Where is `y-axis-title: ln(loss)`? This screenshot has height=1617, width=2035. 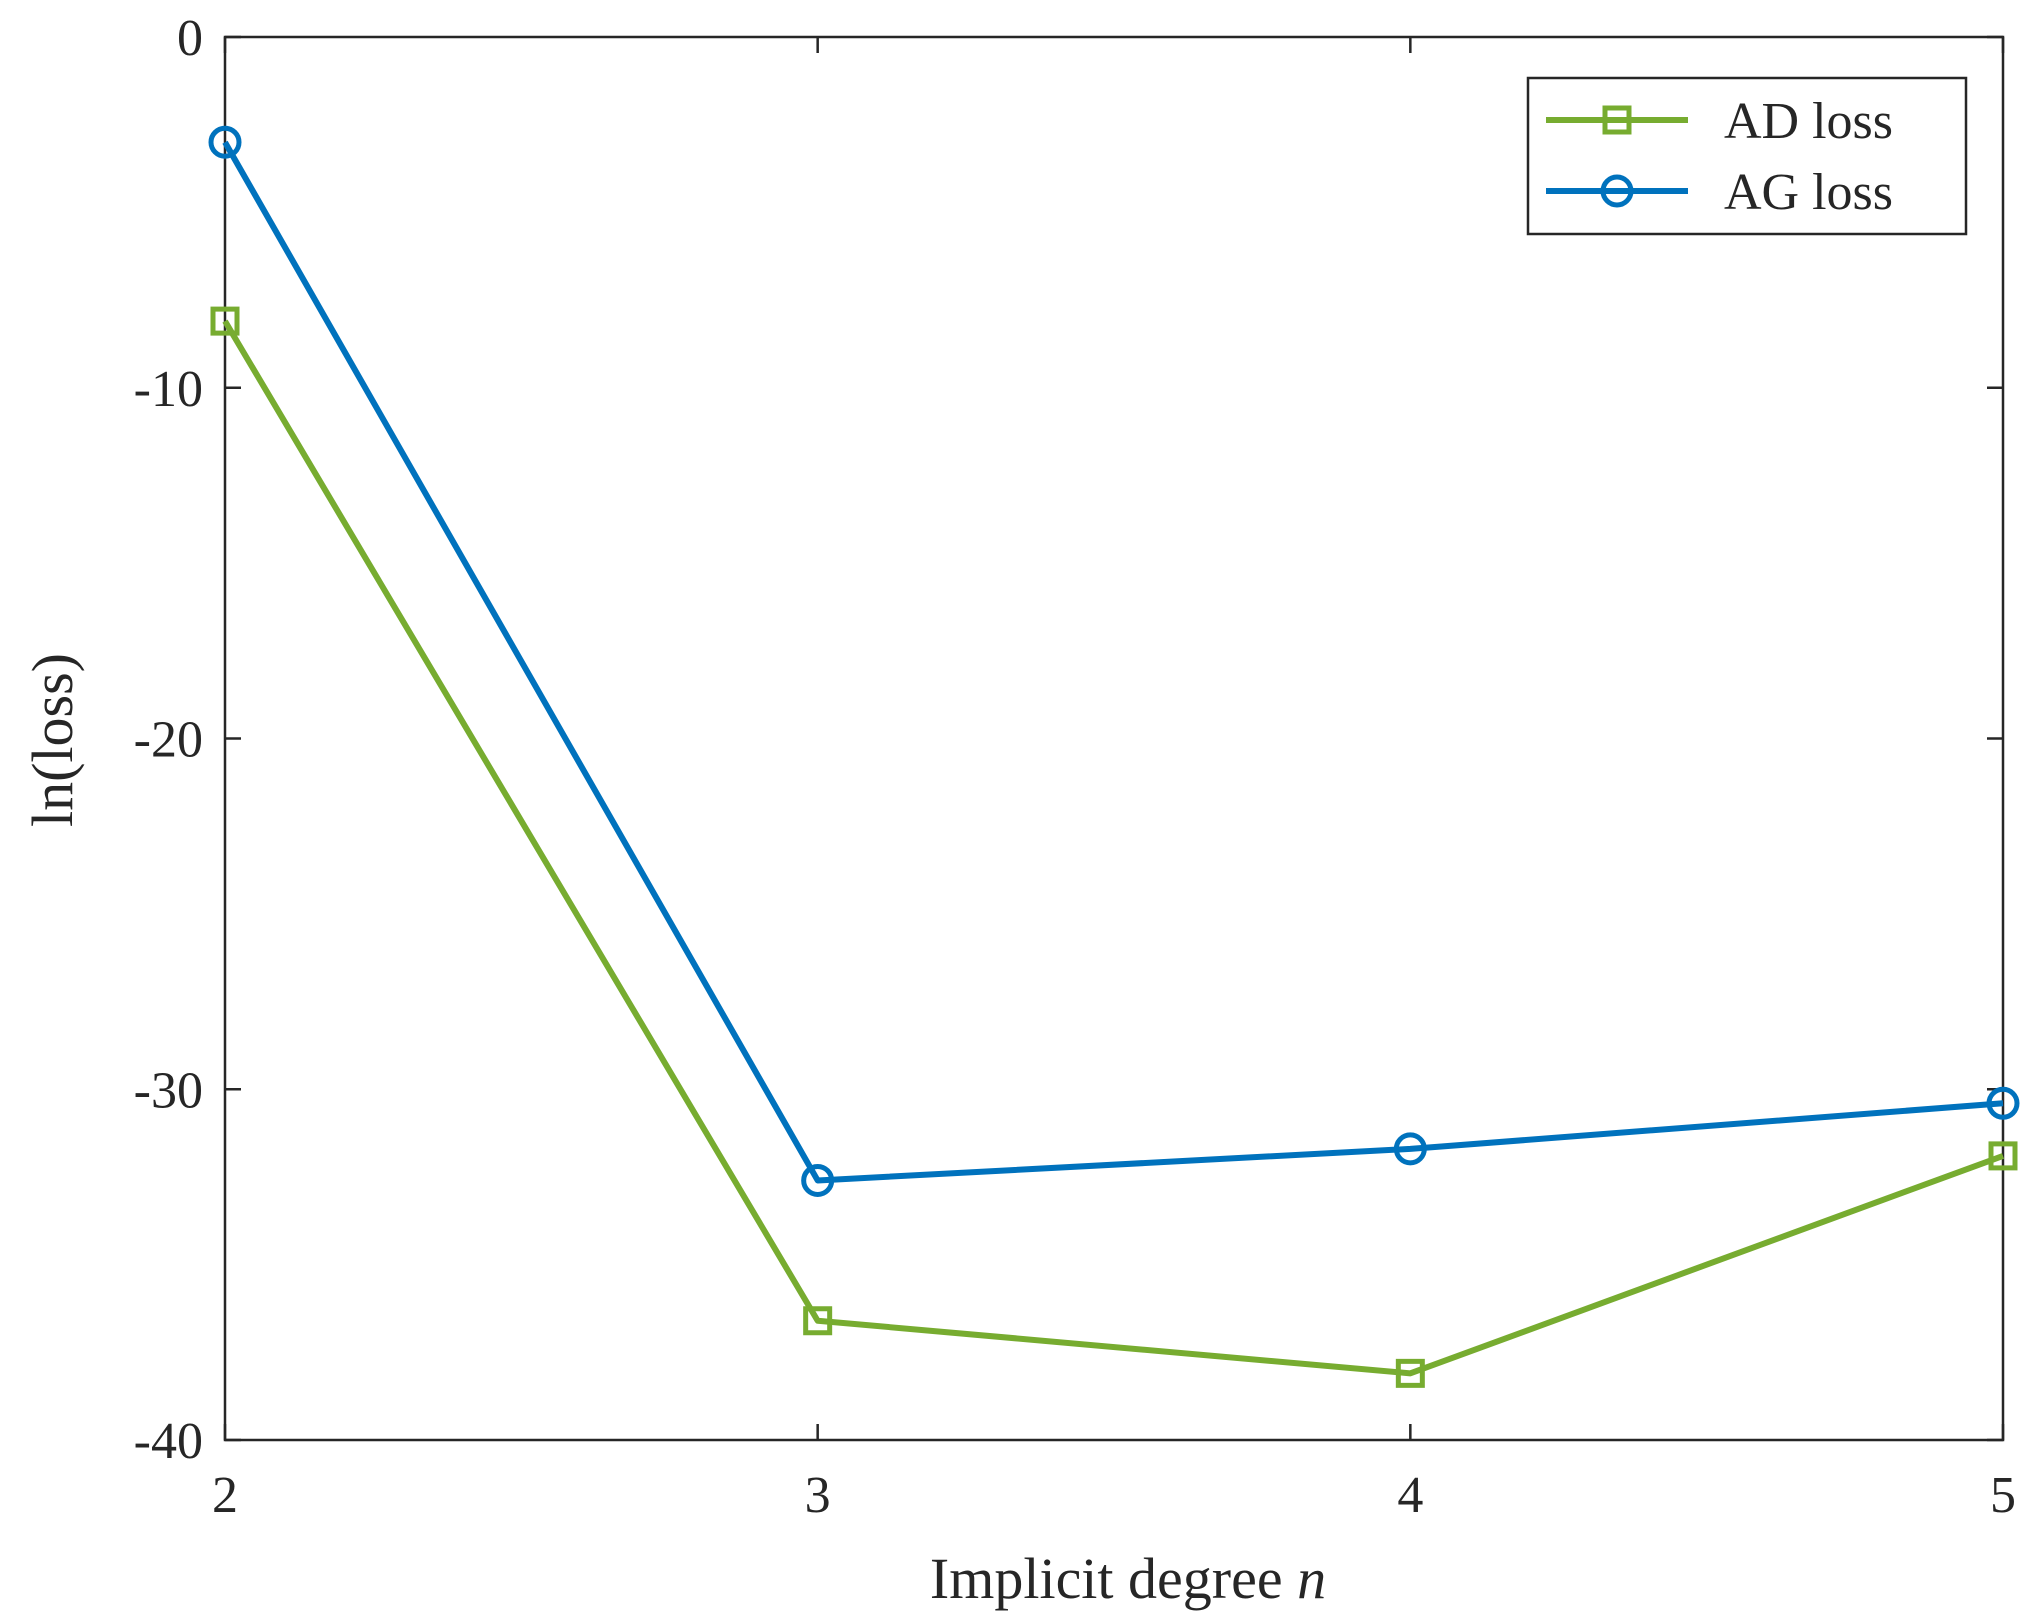
y-axis-title: ln(loss) is located at coordinates (52, 740).